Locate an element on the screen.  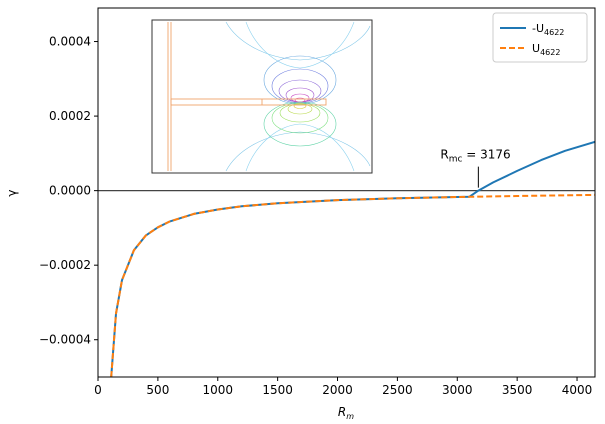
annotation-rmc: Rmc = 3176 is located at coordinates (475, 168).